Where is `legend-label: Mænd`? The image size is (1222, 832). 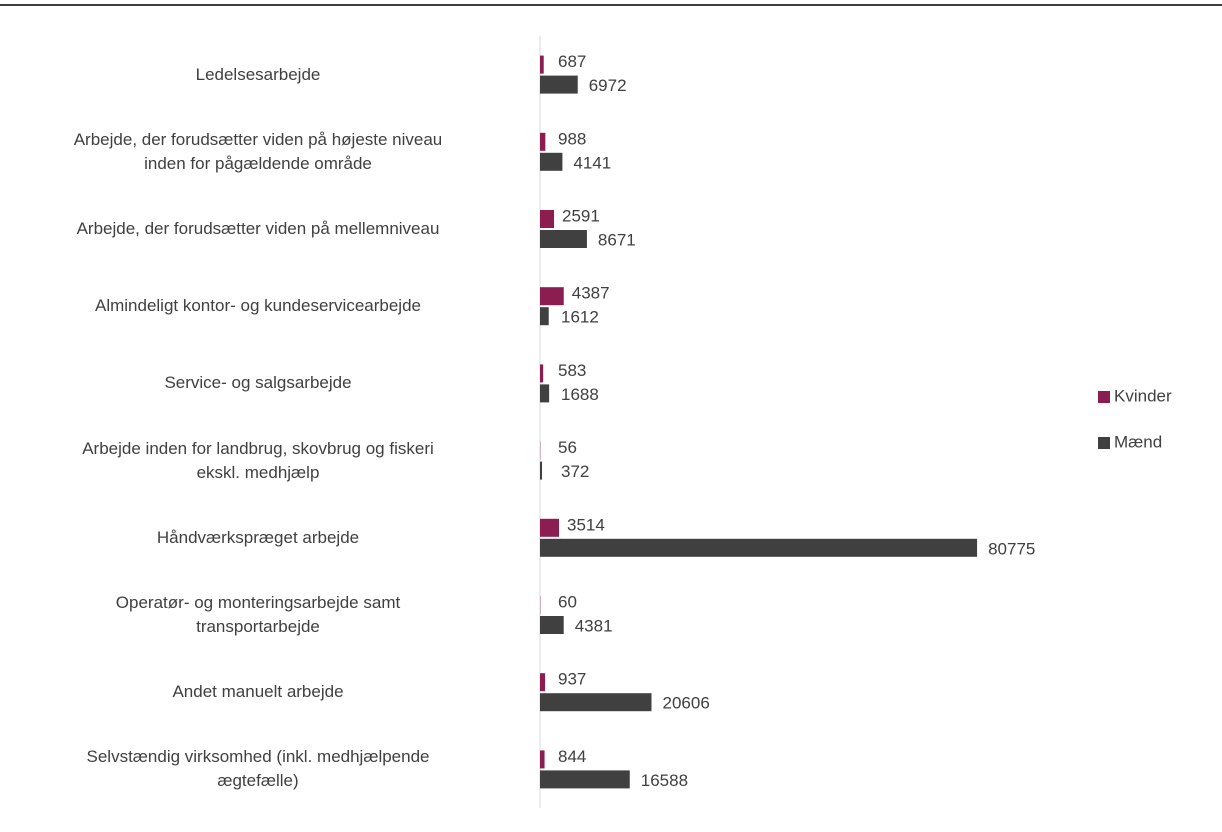 legend-label: Mænd is located at coordinates (1138, 441).